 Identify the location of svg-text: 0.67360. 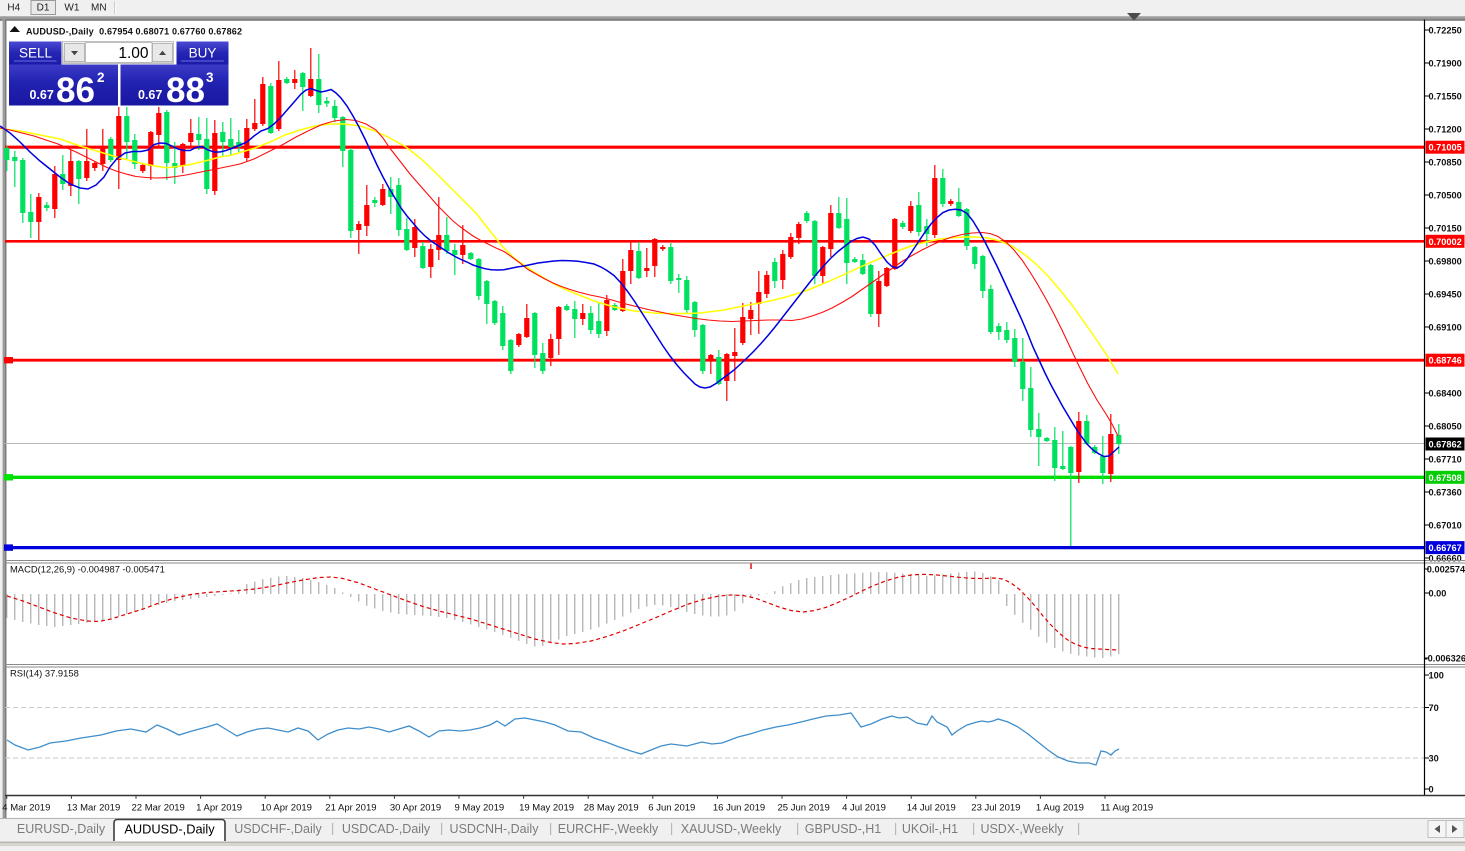
(1445, 493).